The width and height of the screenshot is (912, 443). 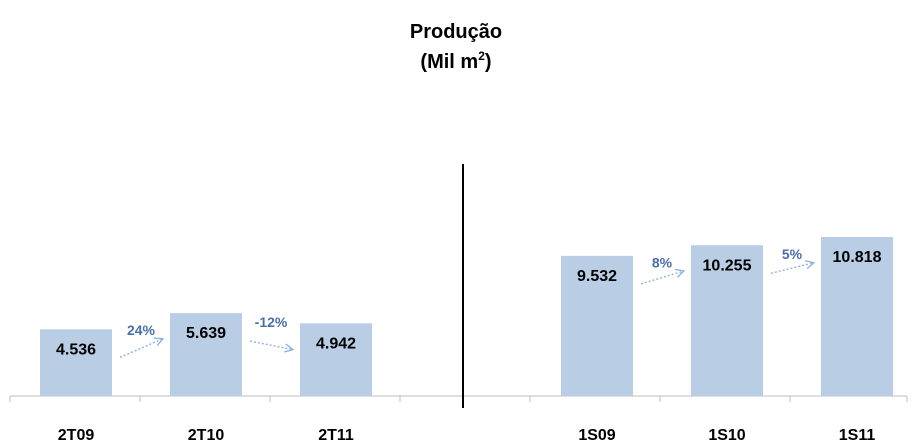 What do you see at coordinates (792, 254) in the screenshot?
I see `growth-label: 5%` at bounding box center [792, 254].